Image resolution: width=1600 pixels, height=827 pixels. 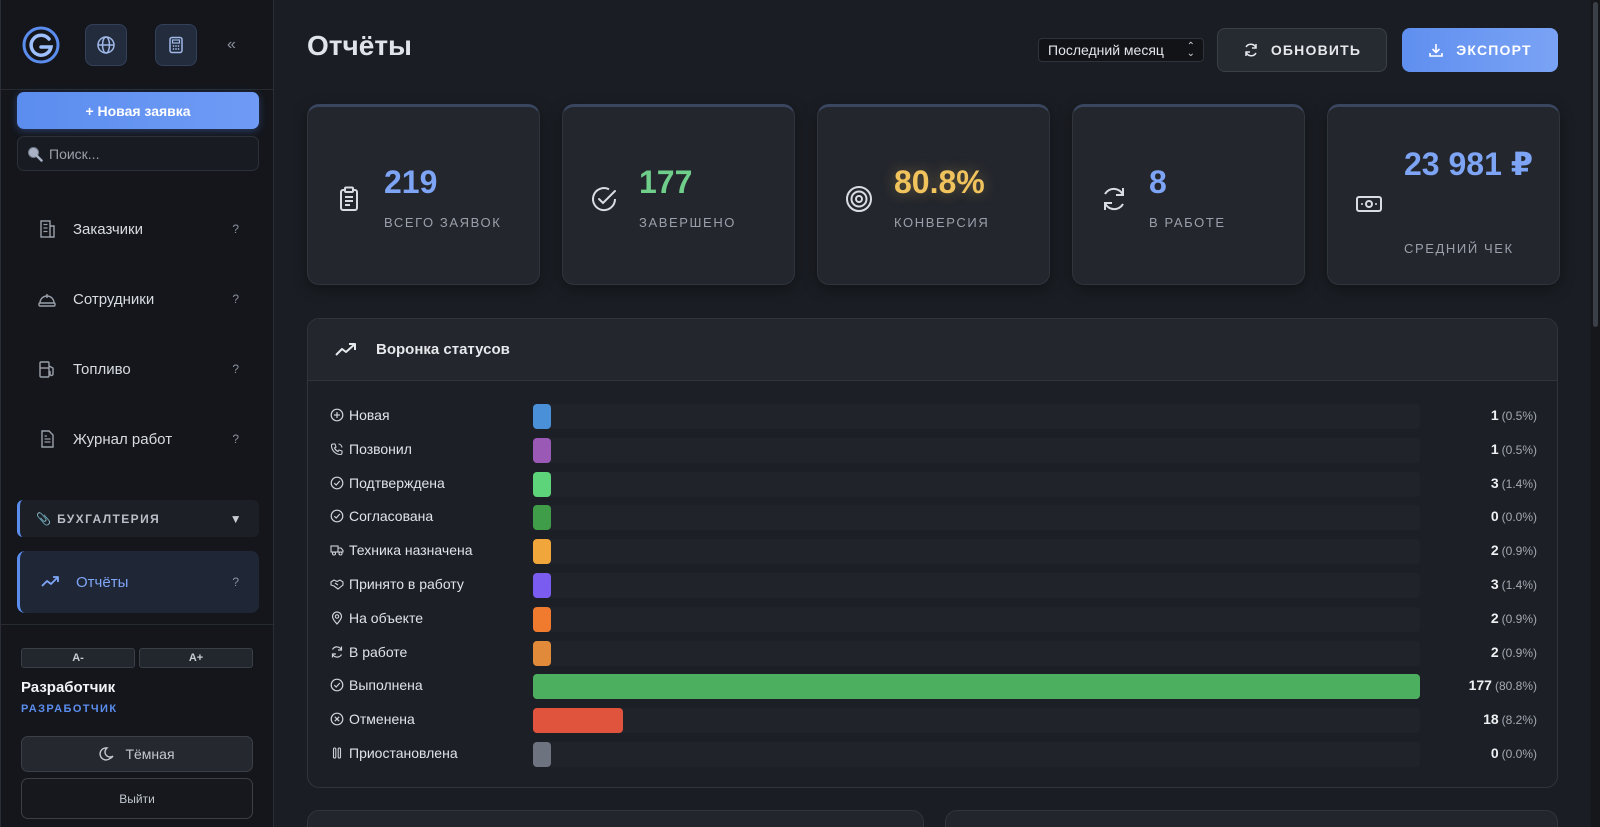 What do you see at coordinates (1480, 50) in the screenshot?
I see `export-button: ЭКСПОРТ` at bounding box center [1480, 50].